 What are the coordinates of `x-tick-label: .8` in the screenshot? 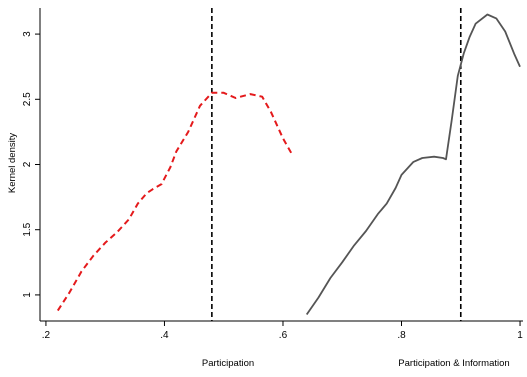 It's located at (401, 335).